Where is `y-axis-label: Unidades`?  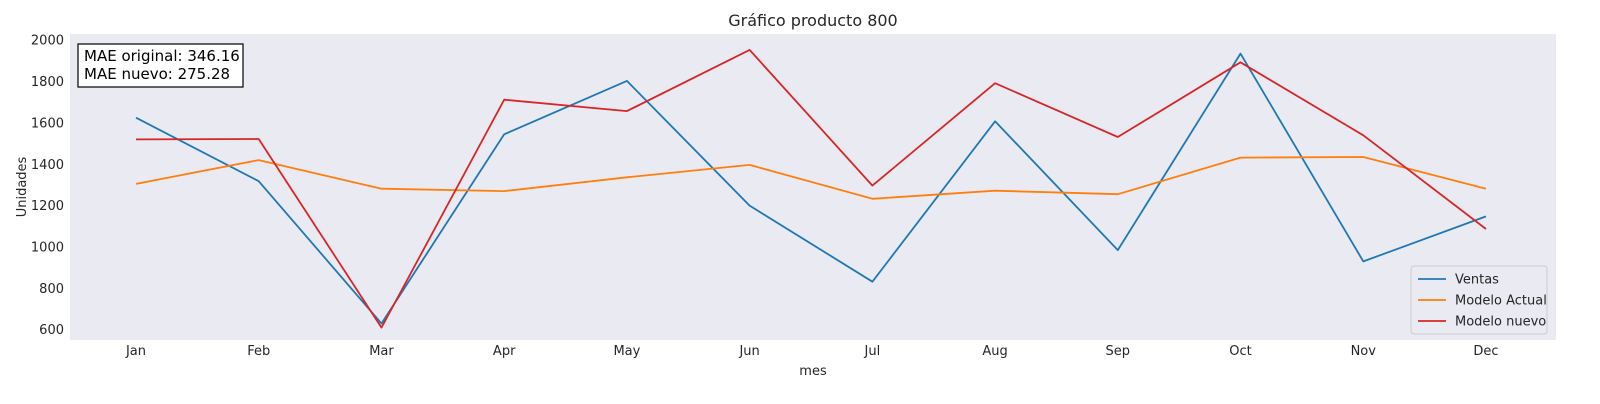 y-axis-label: Unidades is located at coordinates (22, 186).